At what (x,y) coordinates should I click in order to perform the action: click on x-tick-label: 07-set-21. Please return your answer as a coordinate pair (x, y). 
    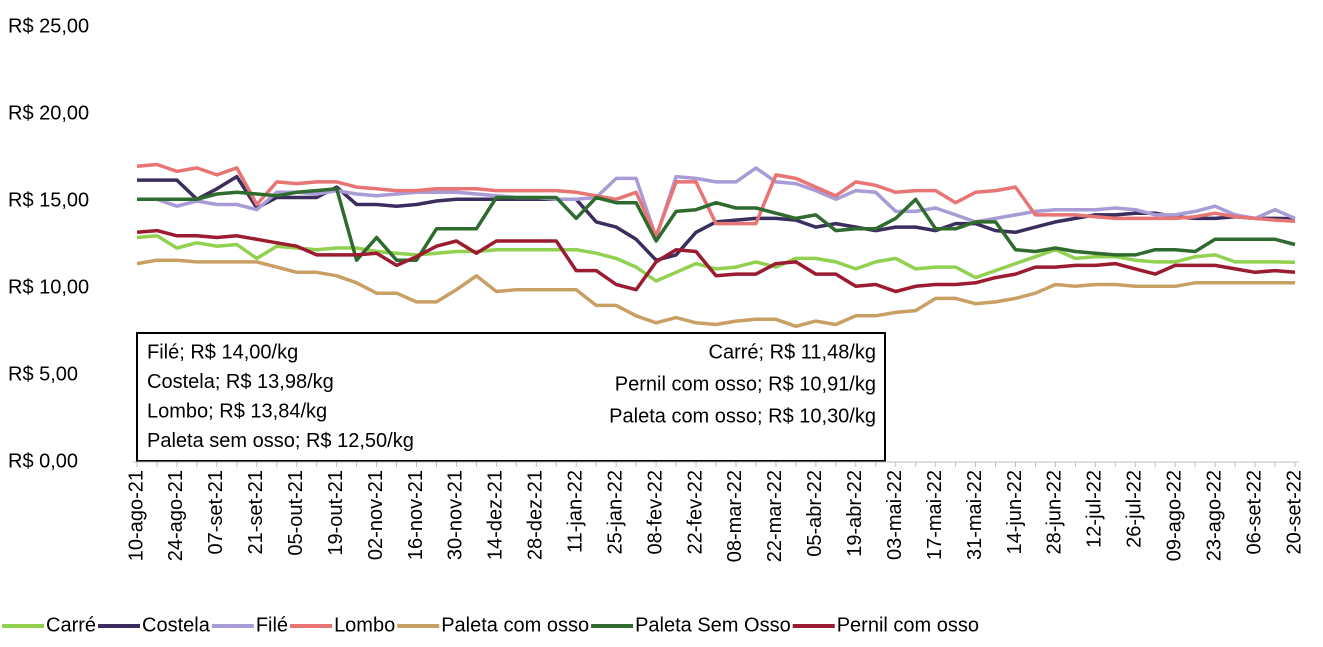
    Looking at the image, I should click on (216, 512).